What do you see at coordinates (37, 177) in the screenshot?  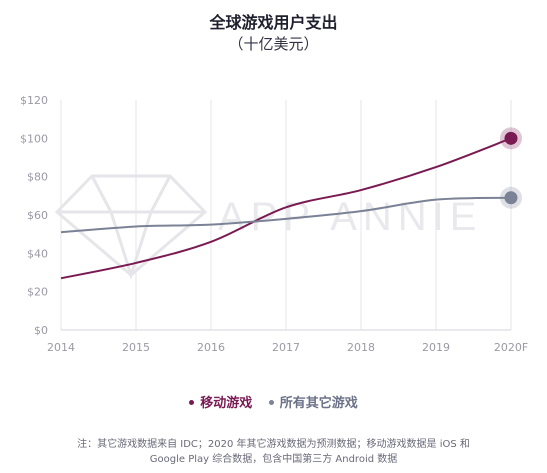 I see `y-tick-label: $80` at bounding box center [37, 177].